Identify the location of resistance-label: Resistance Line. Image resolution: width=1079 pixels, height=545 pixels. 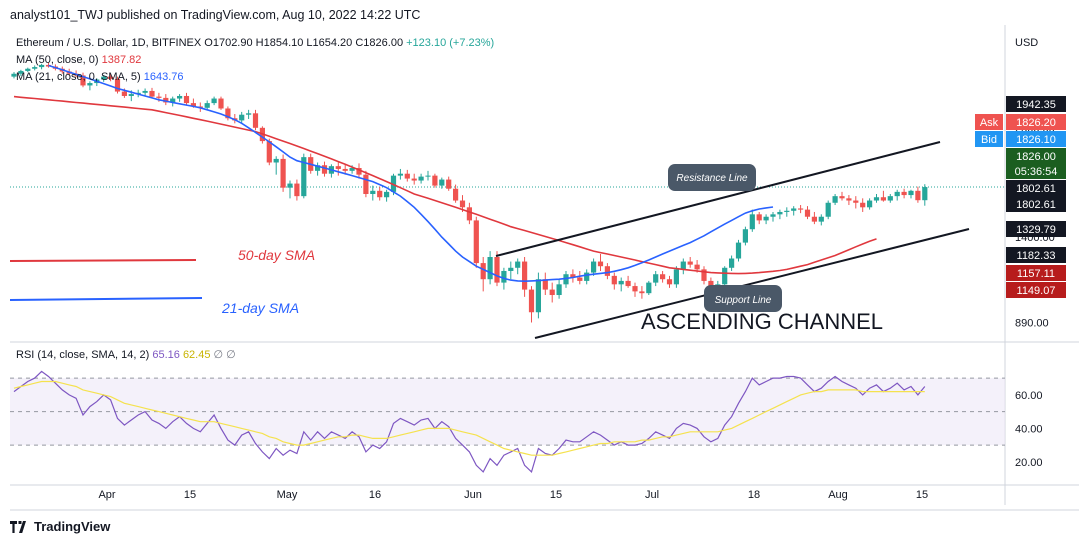
(712, 178).